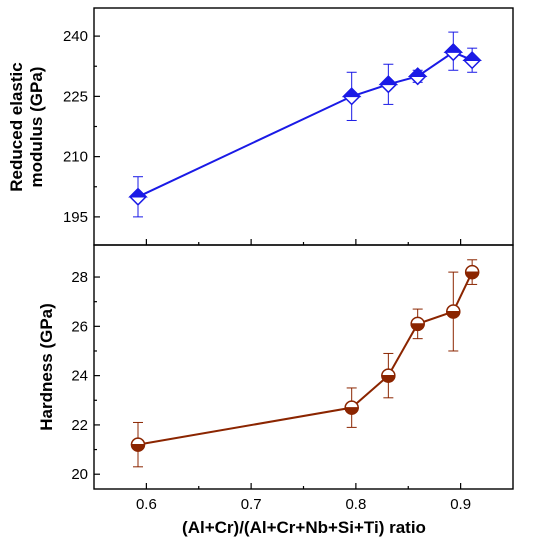 The image size is (550, 547). Describe the element at coordinates (251, 504) in the screenshot. I see `x-tick-label: 0.7` at that location.